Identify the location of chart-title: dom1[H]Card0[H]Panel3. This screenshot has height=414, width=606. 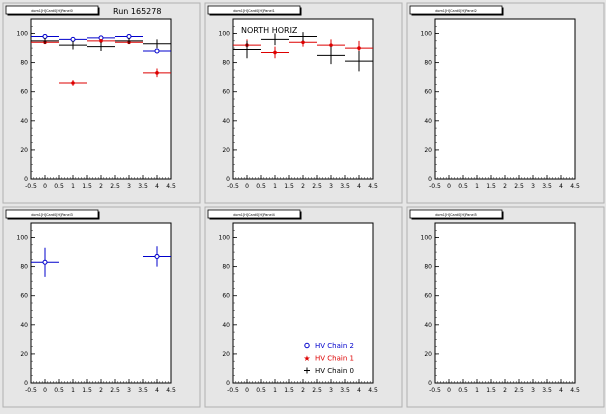
(51, 215).